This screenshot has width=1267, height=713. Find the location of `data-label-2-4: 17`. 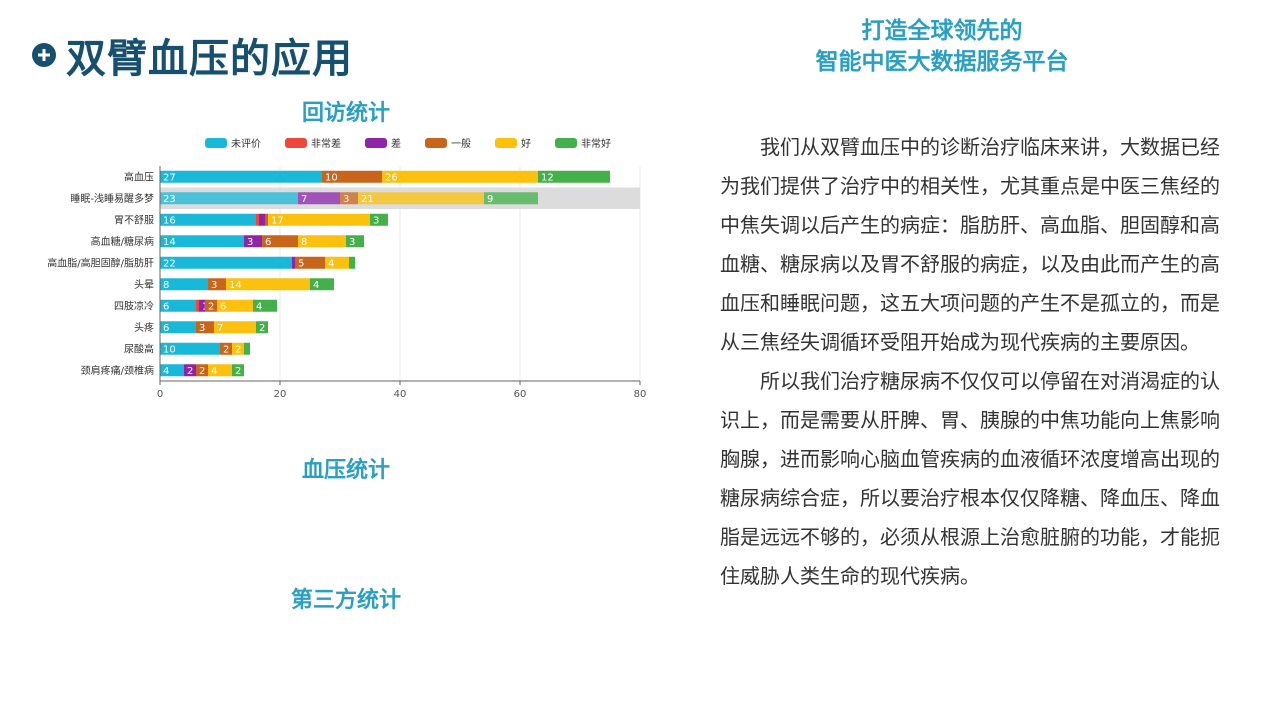

data-label-2-4: 17 is located at coordinates (277, 220).